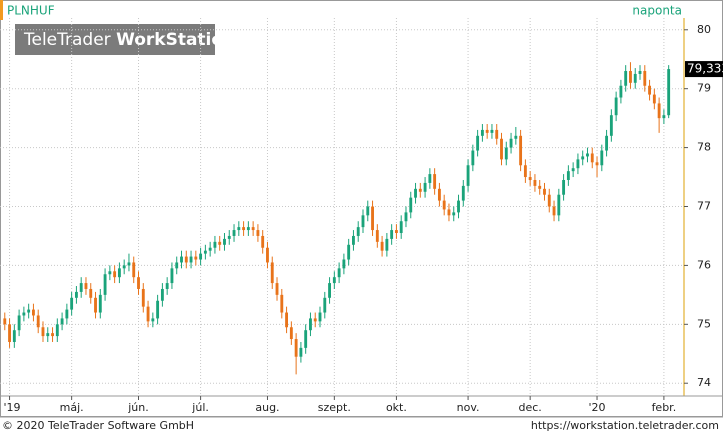 This screenshot has height=434, width=723. I want to click on y-tick-label: 80, so click(704, 29).